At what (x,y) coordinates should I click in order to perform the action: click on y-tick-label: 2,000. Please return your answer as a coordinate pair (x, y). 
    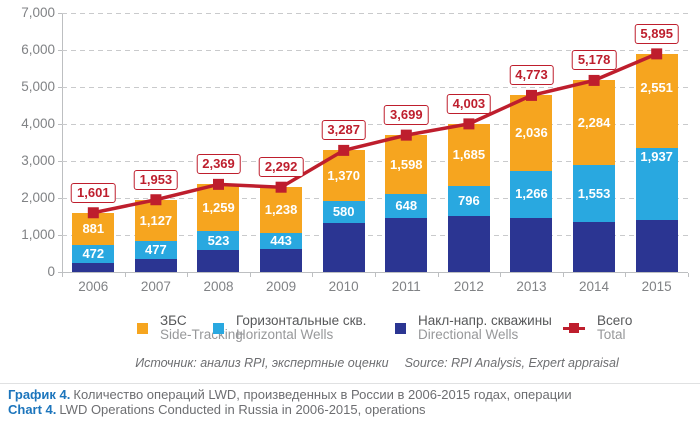
    Looking at the image, I should click on (38, 197).